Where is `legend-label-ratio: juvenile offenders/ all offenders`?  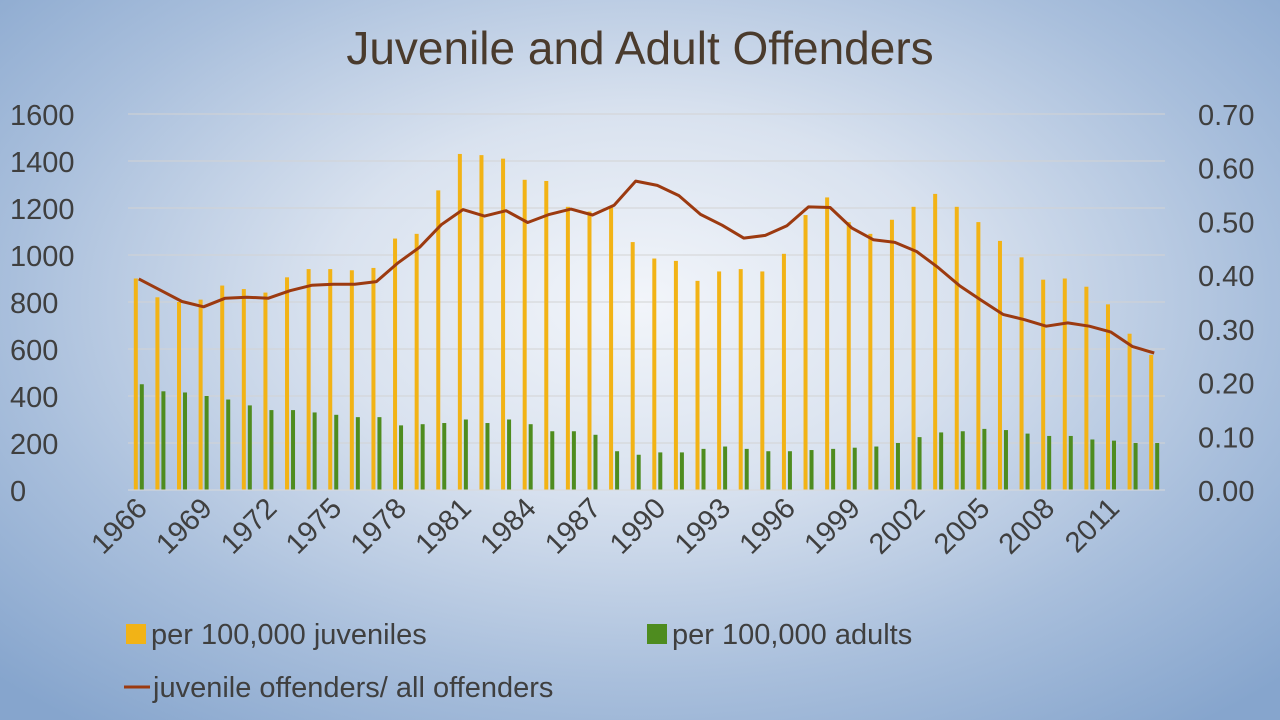
legend-label-ratio: juvenile offenders/ all offenders is located at coordinates (352, 688).